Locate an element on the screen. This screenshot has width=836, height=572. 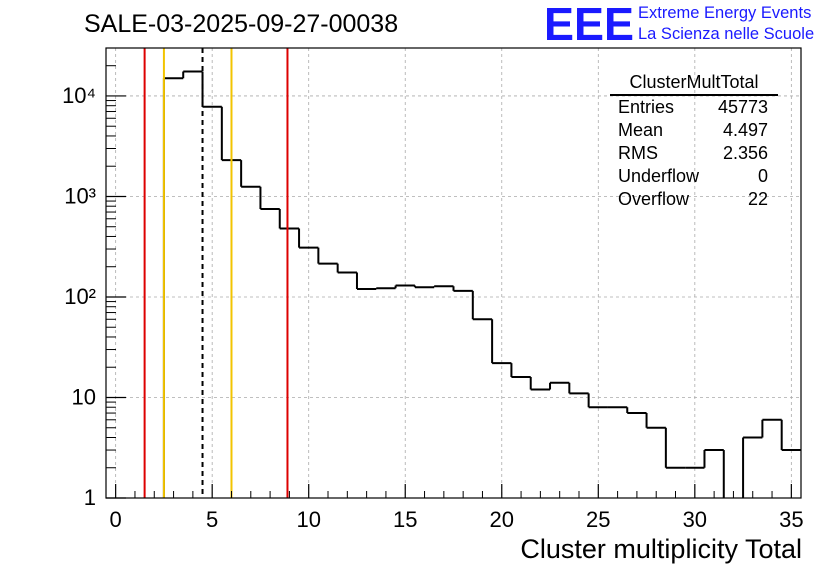
stats-value: 2.356 is located at coordinates (745, 153).